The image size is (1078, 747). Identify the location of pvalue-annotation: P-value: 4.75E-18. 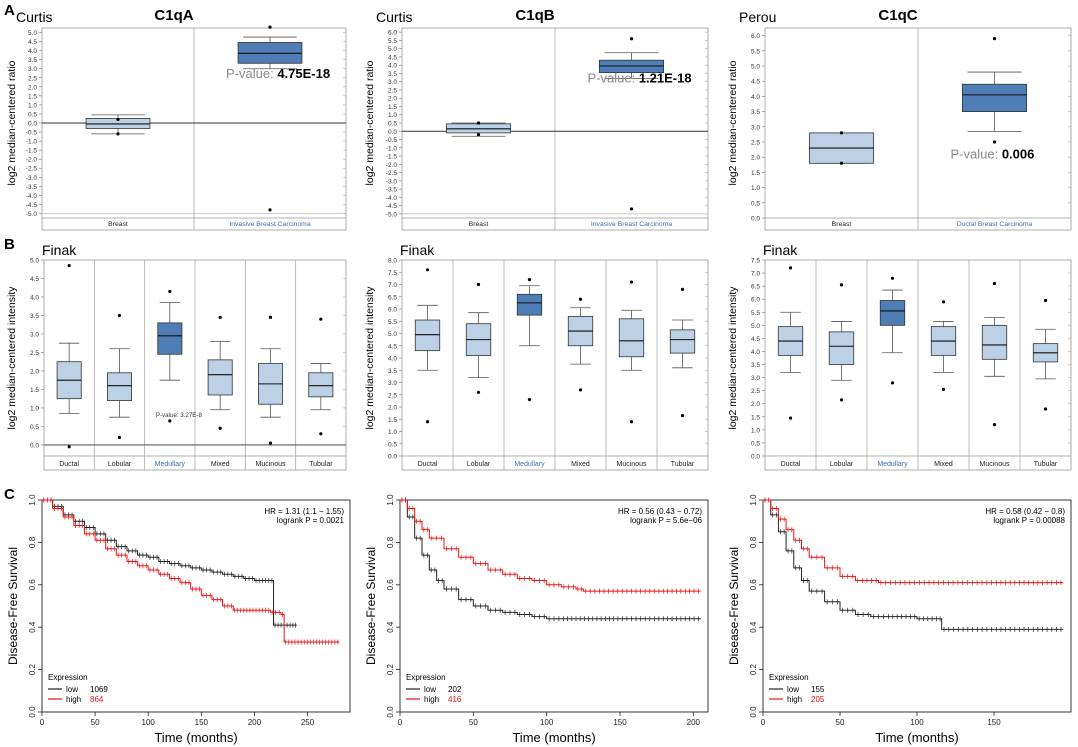
(278, 73).